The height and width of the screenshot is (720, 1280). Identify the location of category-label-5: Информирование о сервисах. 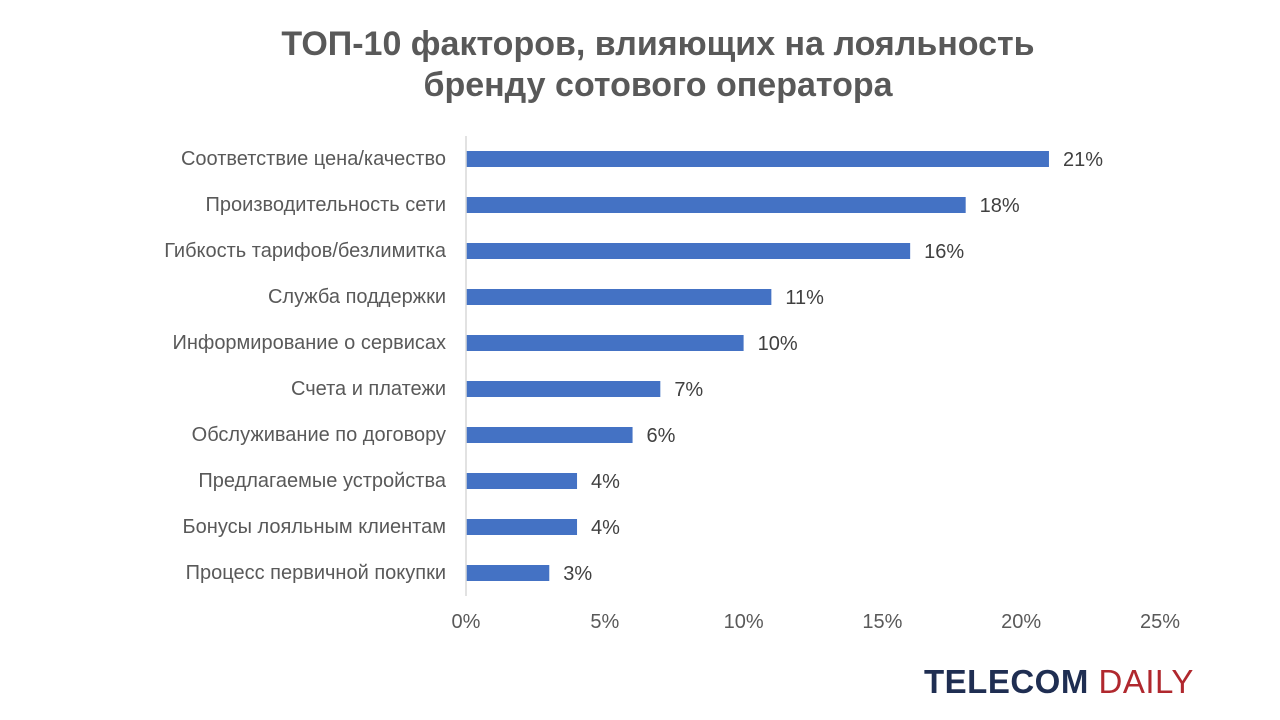
(309, 343).